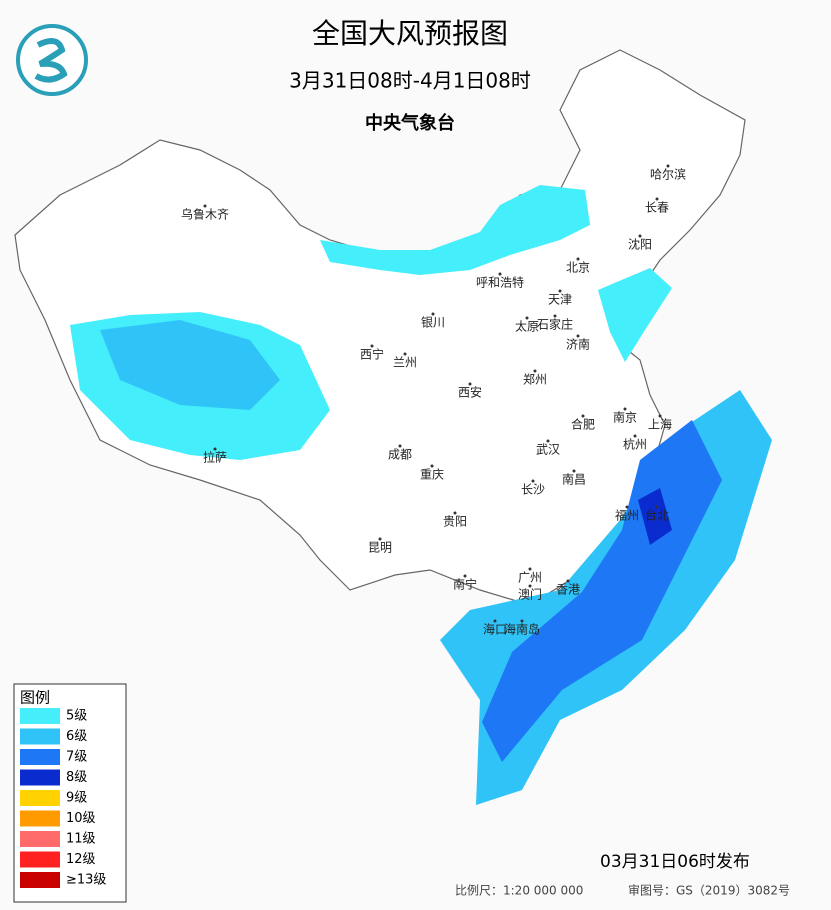 The image size is (831, 910). What do you see at coordinates (522, 629) in the screenshot?
I see `city-label: 海南岛` at bounding box center [522, 629].